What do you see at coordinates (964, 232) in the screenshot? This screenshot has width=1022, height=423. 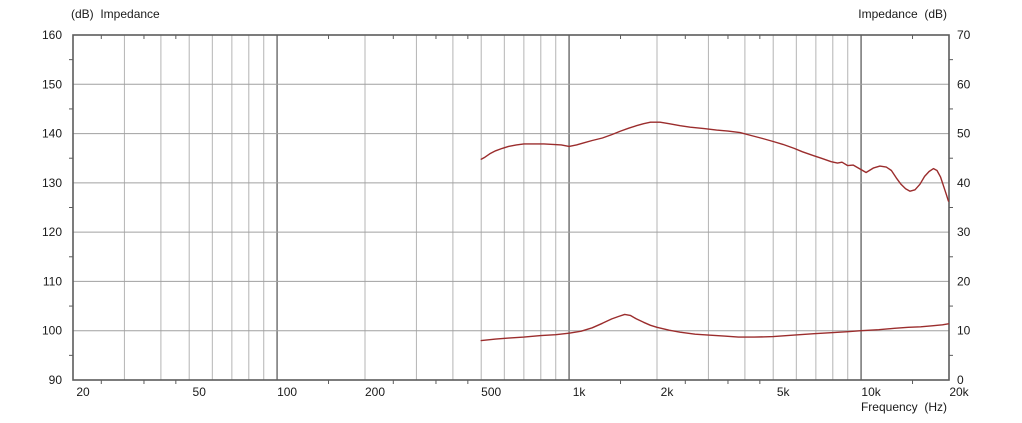 I see `y-right-tick-label: 30` at bounding box center [964, 232].